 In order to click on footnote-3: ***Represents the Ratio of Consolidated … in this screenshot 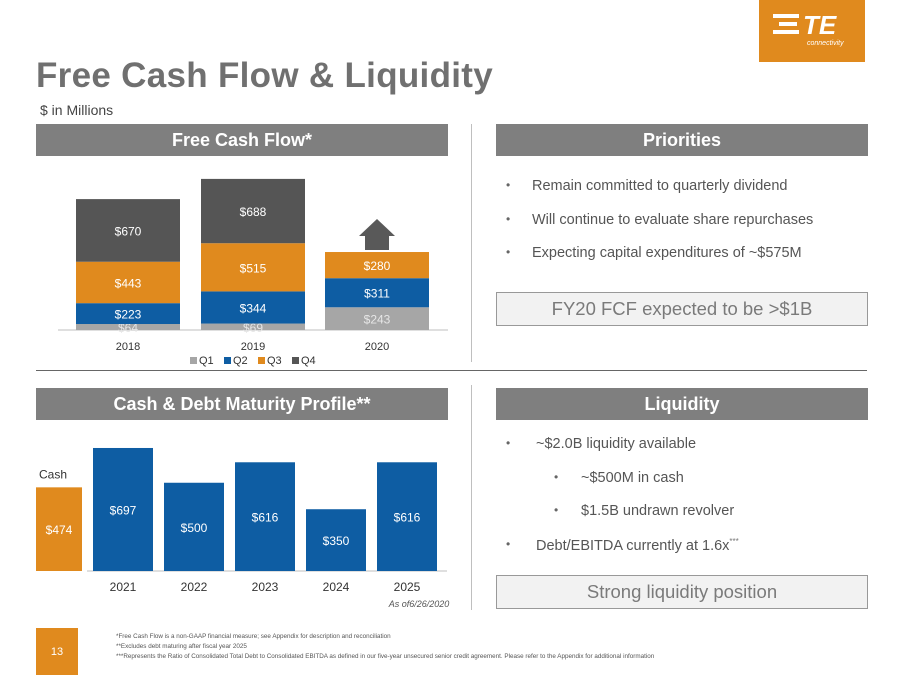, I will do `click(385, 656)`.